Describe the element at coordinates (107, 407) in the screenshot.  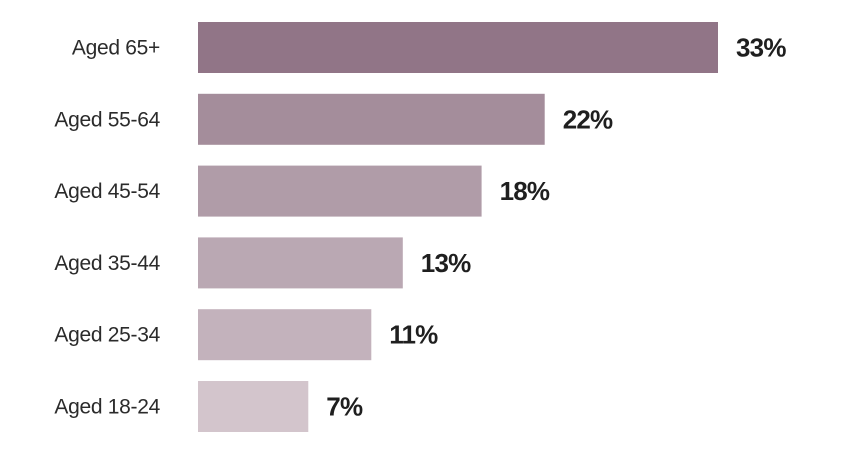
I see `category-label: Aged 18-24` at that location.